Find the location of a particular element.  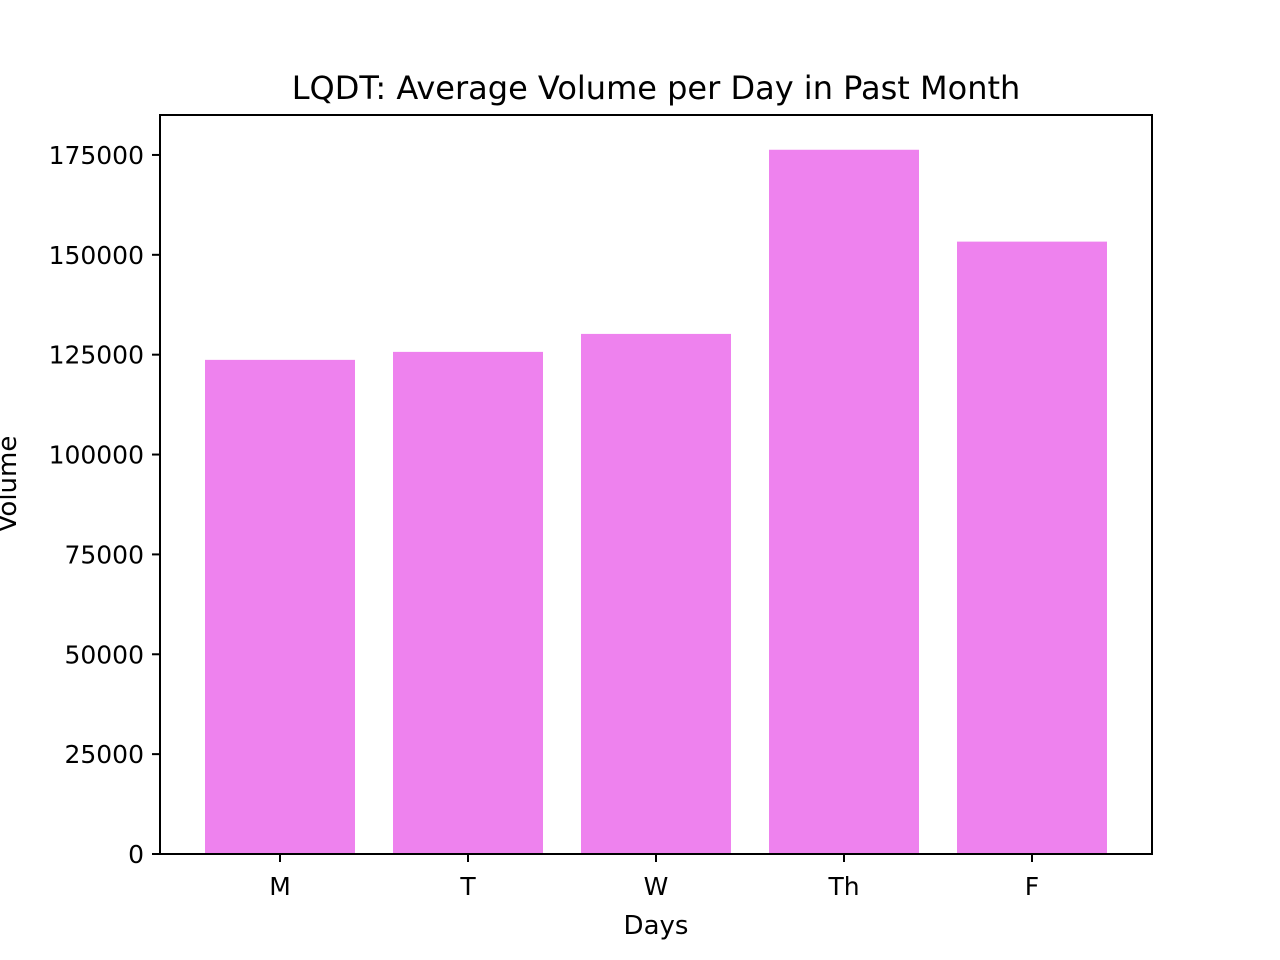

bar-th is located at coordinates (844, 501).